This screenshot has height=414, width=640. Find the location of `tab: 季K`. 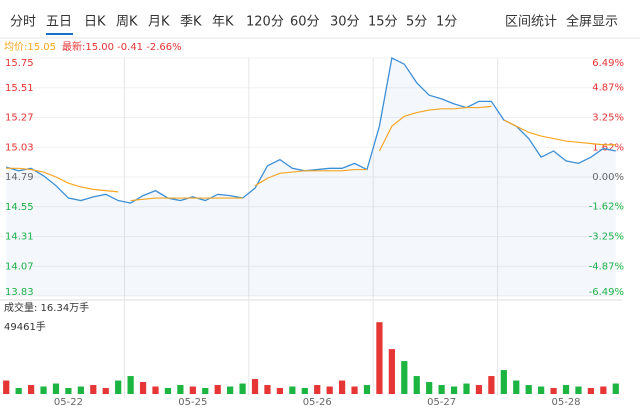

tab: 季K is located at coordinates (191, 22).